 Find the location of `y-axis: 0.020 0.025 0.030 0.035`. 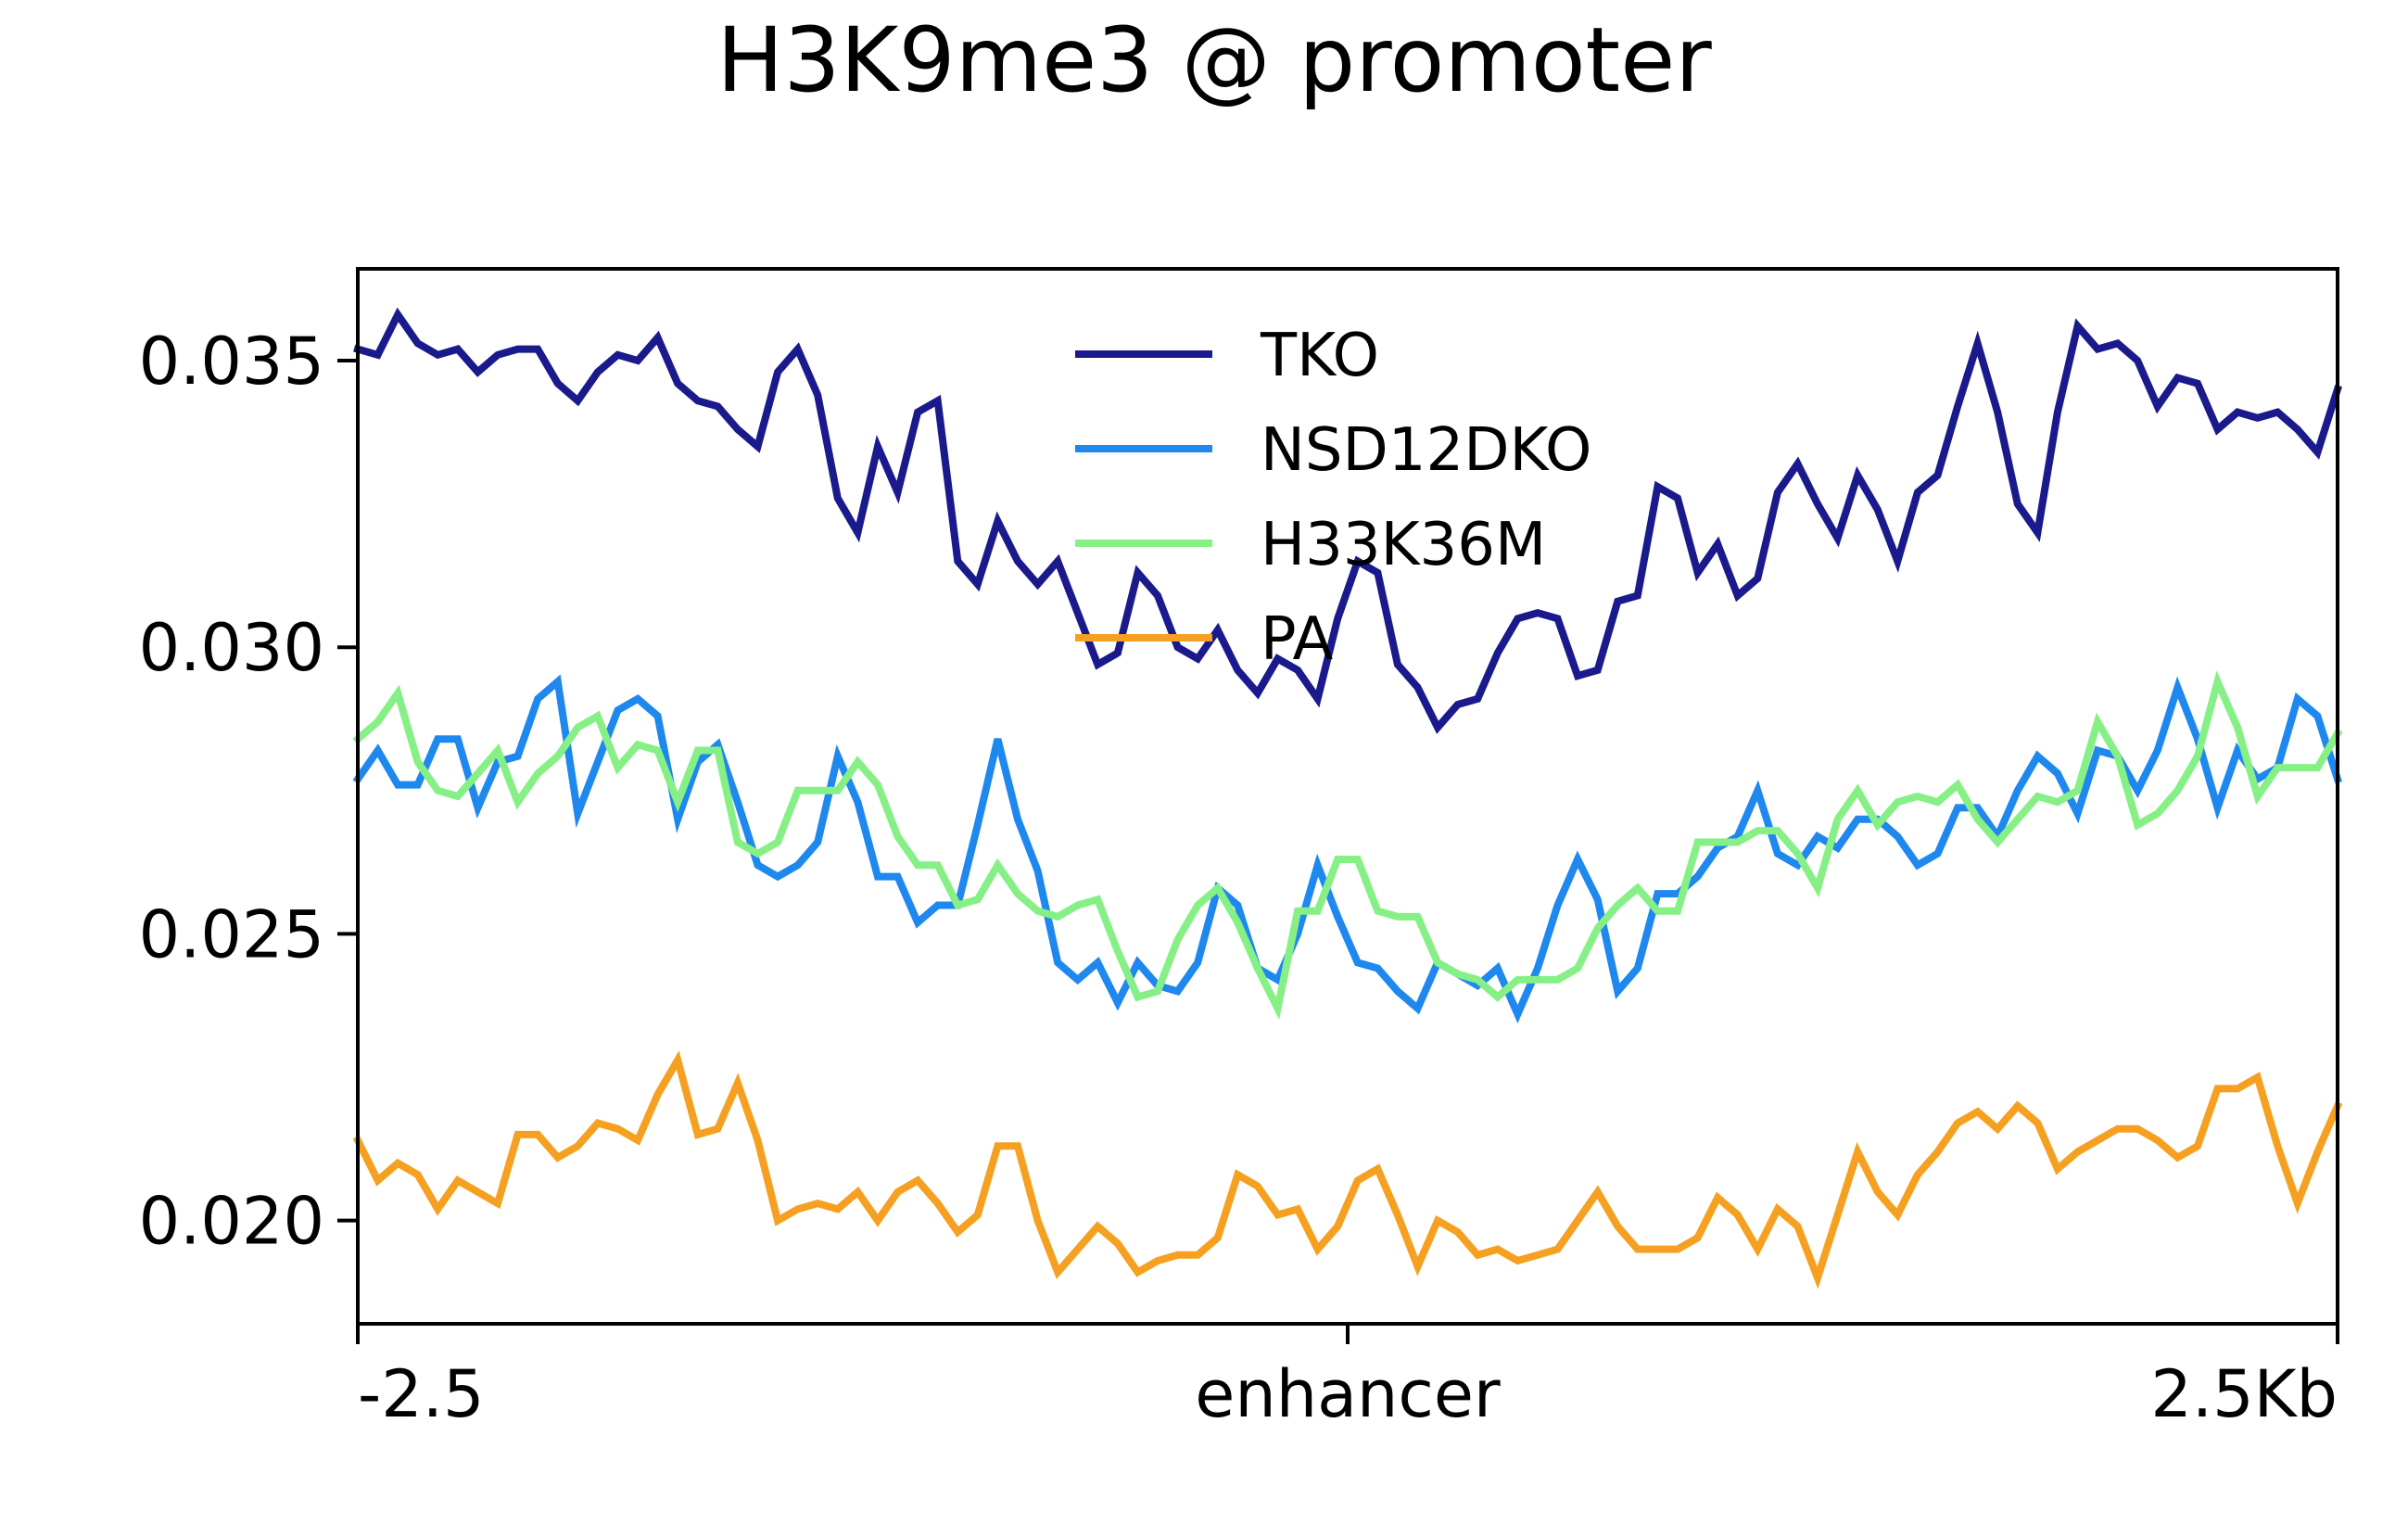

y-axis: 0.020 0.025 0.030 0.035 is located at coordinates (248, 792).